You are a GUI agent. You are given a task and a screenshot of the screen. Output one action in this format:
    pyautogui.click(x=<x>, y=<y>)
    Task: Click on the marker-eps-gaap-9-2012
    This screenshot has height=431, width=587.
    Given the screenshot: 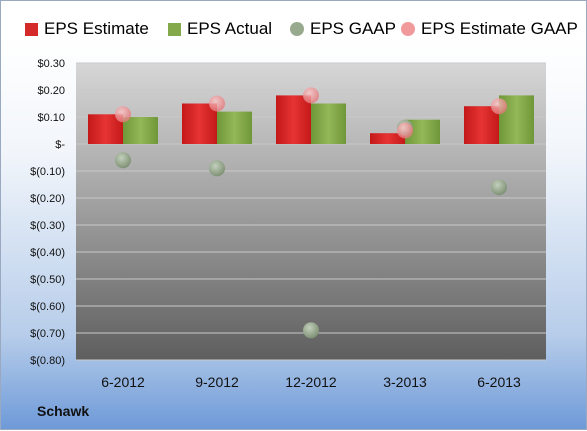 What is the action you would take?
    pyautogui.click(x=217, y=168)
    